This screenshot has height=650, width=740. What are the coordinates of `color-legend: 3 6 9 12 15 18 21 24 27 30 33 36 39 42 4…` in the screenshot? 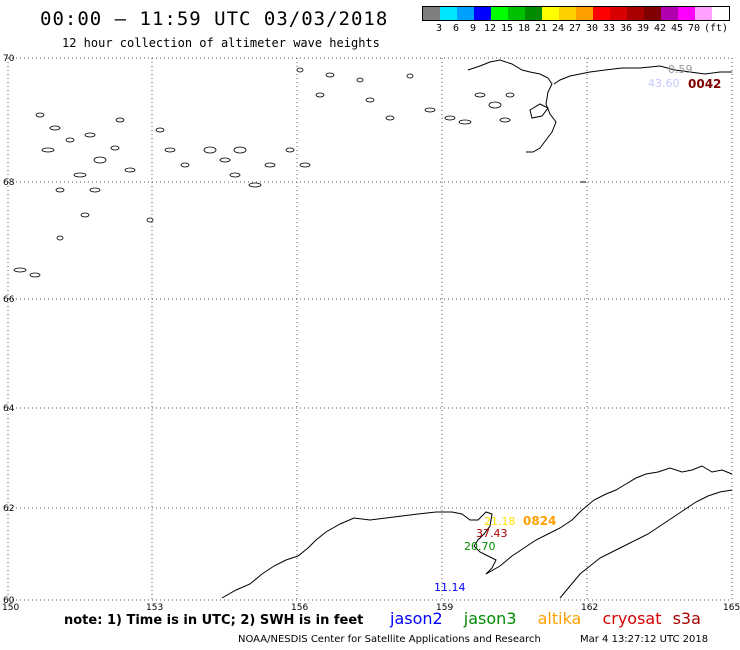 It's located at (576, 20).